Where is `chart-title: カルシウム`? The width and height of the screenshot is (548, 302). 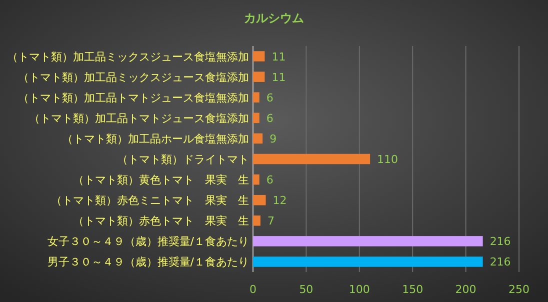
chart-title: カルシウム is located at coordinates (274, 18).